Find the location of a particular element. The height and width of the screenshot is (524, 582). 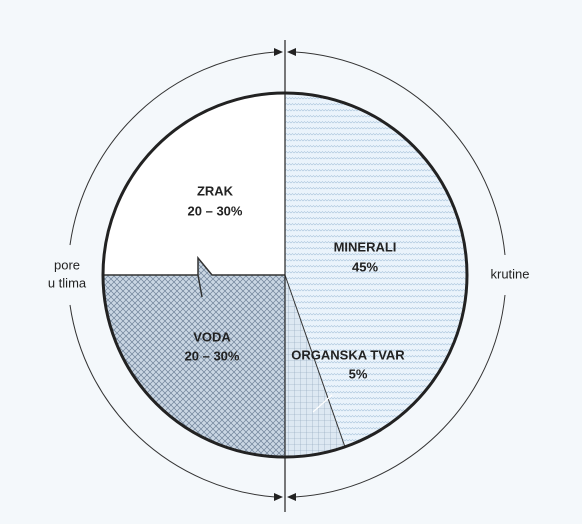

segment-name: ORGANSKA TVAR is located at coordinates (348, 354).